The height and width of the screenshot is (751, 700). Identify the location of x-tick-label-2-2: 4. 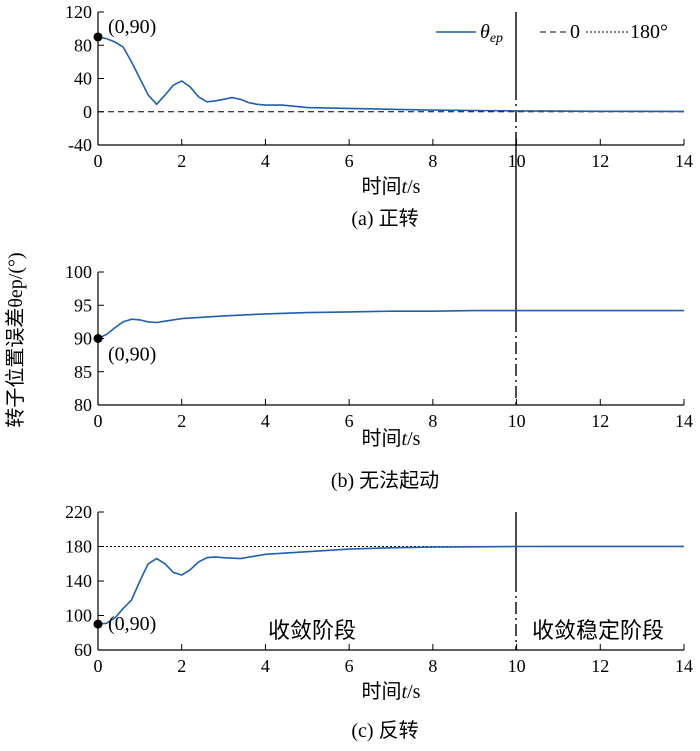
(265, 666).